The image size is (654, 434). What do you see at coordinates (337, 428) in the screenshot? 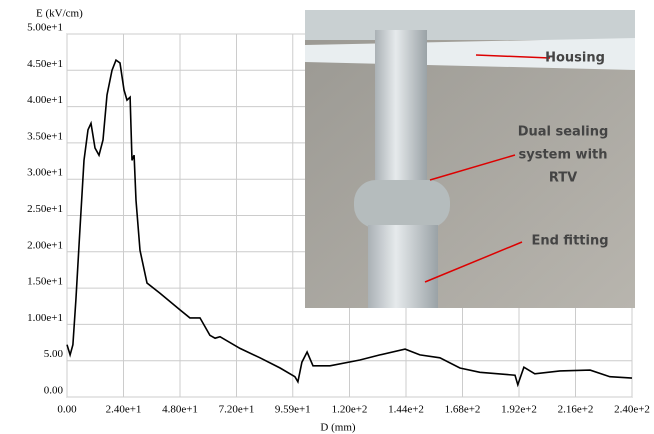
I see `x-axis-label: D (mm)` at bounding box center [337, 428].